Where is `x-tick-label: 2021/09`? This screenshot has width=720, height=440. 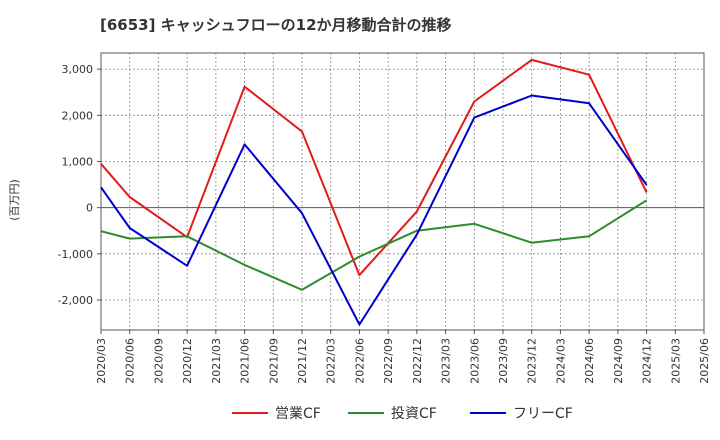
x-tick-label: 2021/09 is located at coordinates (273, 361).